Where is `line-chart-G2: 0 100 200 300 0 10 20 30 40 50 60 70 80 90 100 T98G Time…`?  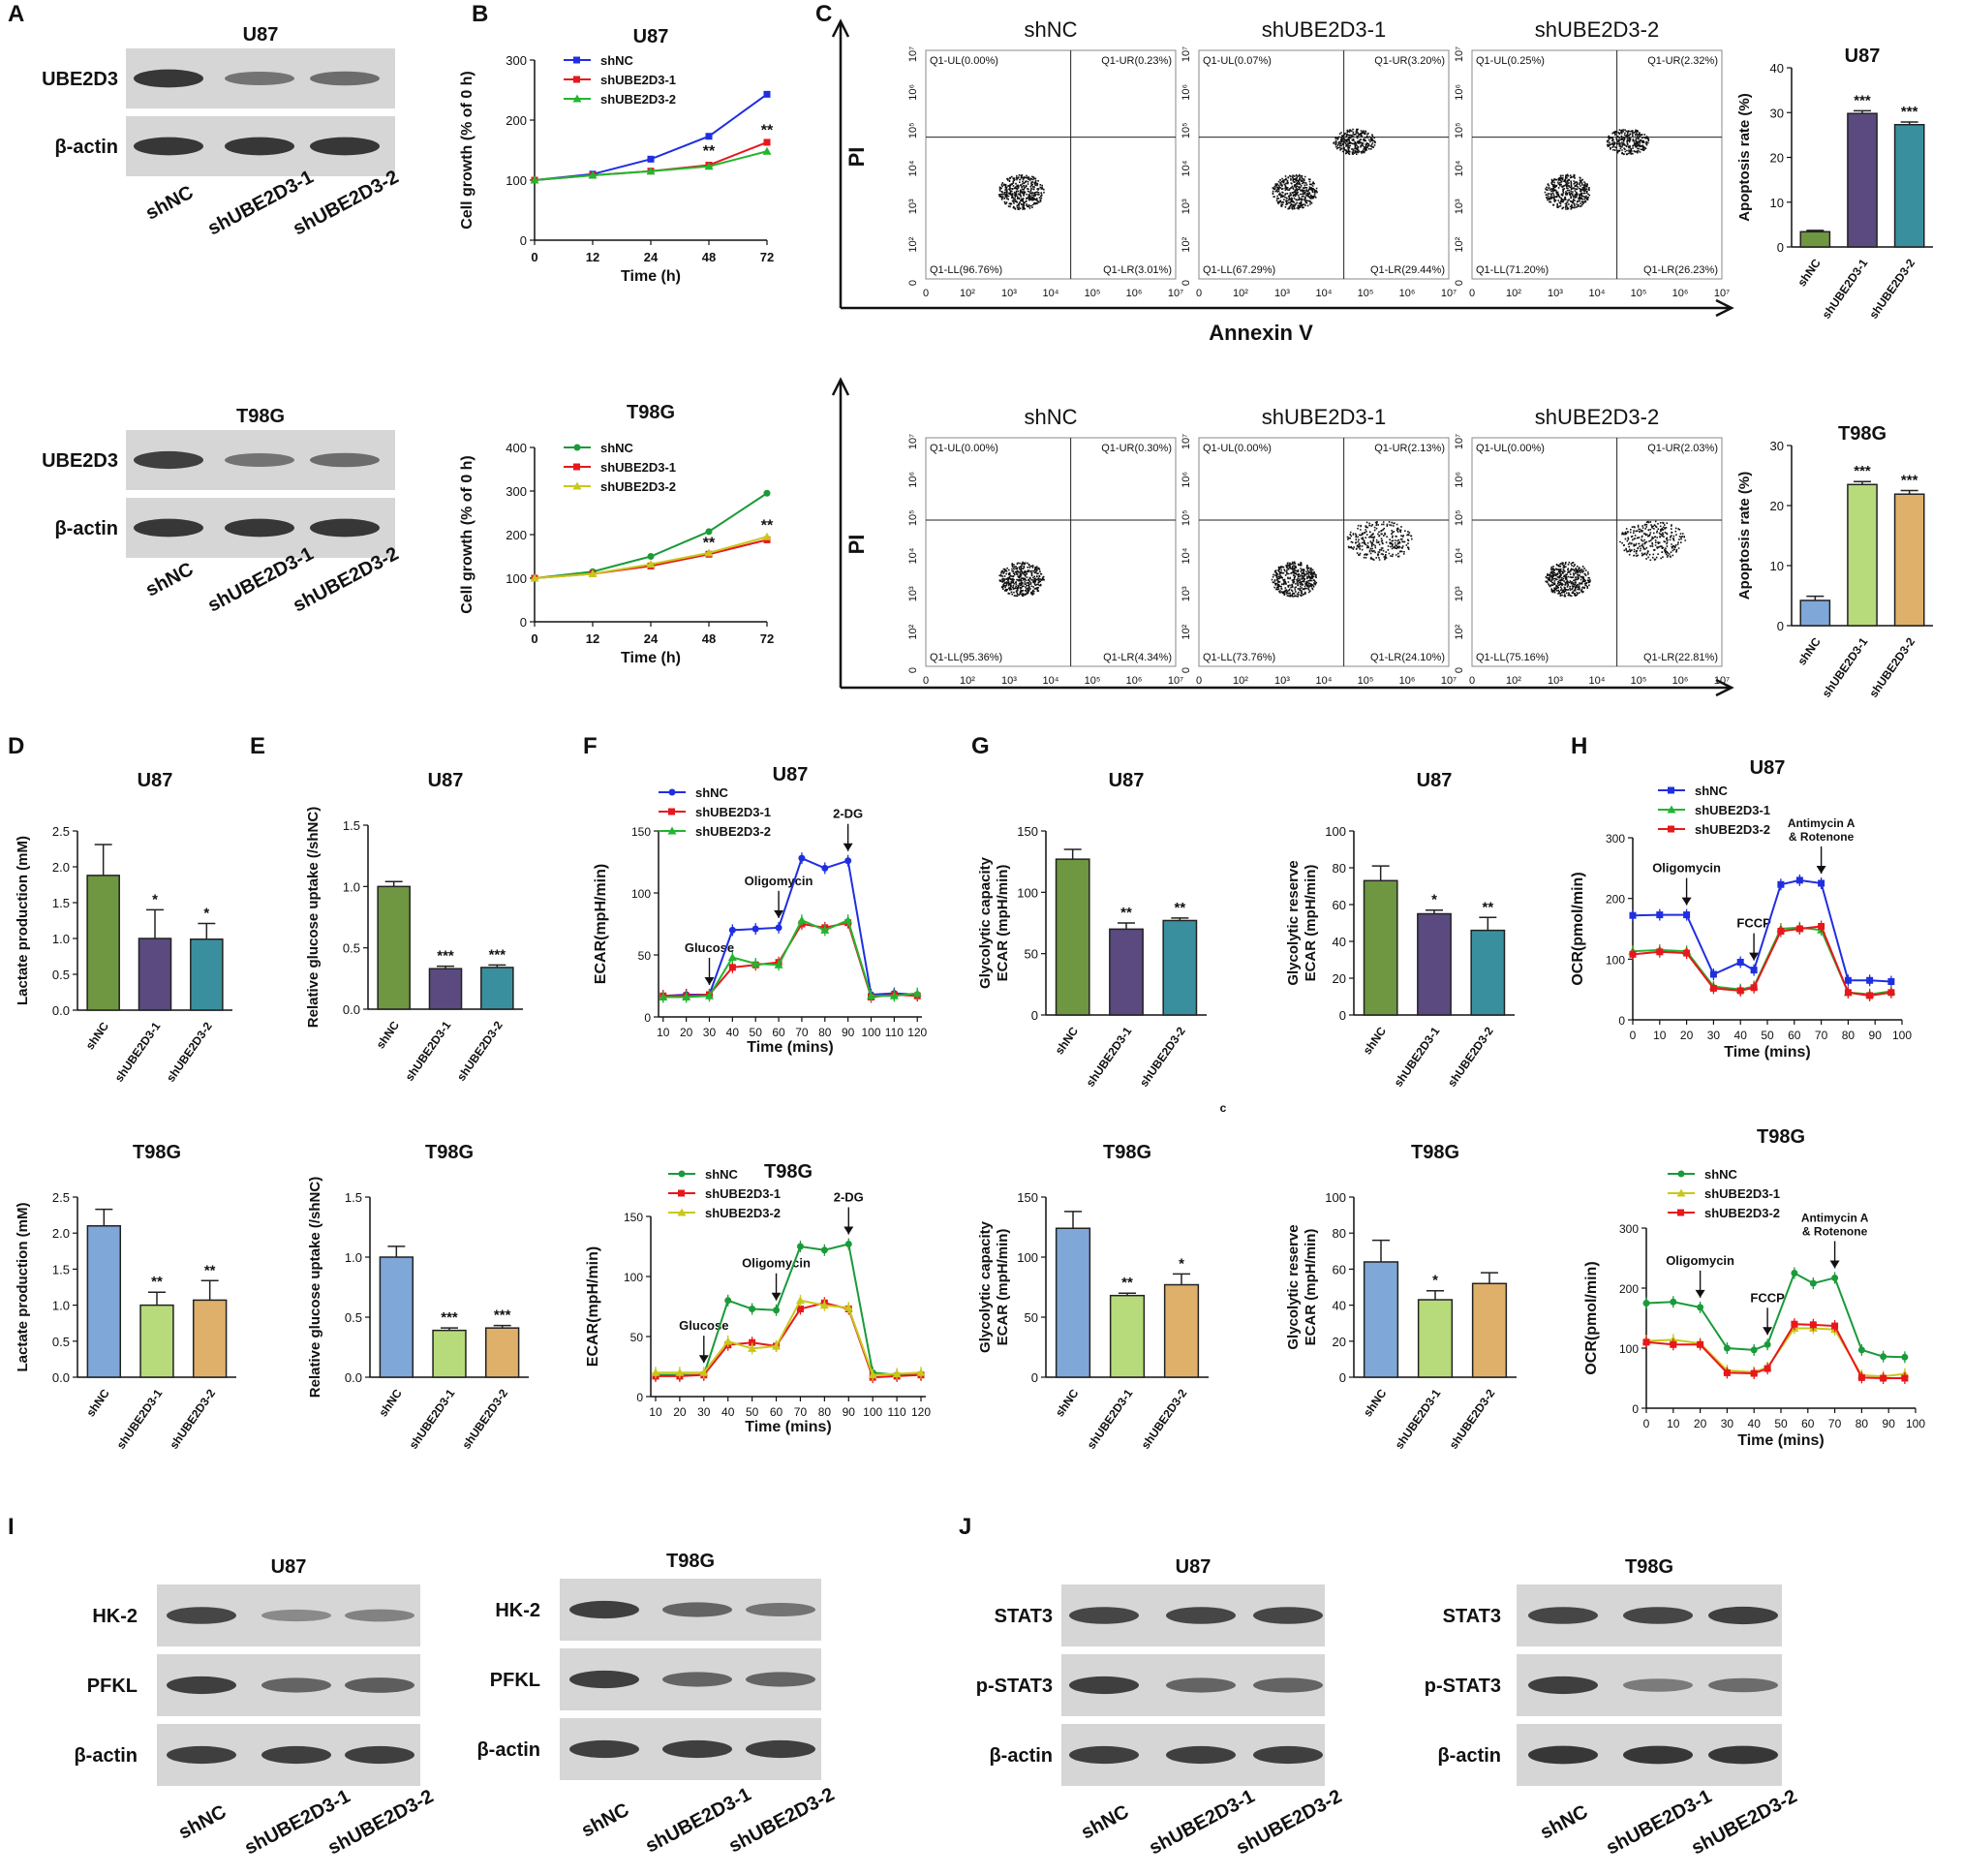 line-chart-G2: 0 100 200 300 0 10 20 30 40 50 60 70 80 90 100 T98G Time… is located at coordinates (1754, 1287).